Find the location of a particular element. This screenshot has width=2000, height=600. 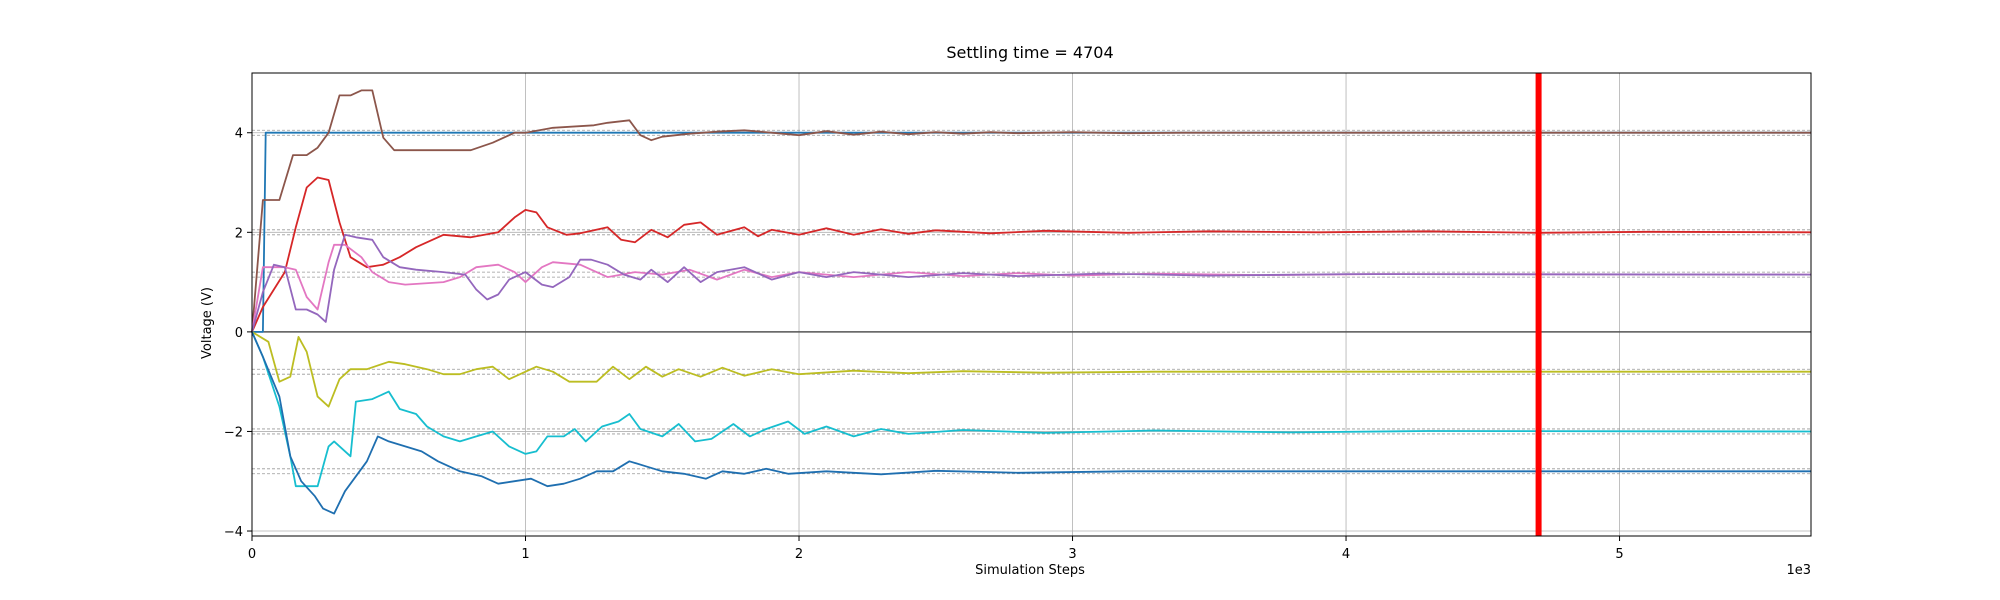

y-axis-label: Voltage (V) is located at coordinates (207, 323).